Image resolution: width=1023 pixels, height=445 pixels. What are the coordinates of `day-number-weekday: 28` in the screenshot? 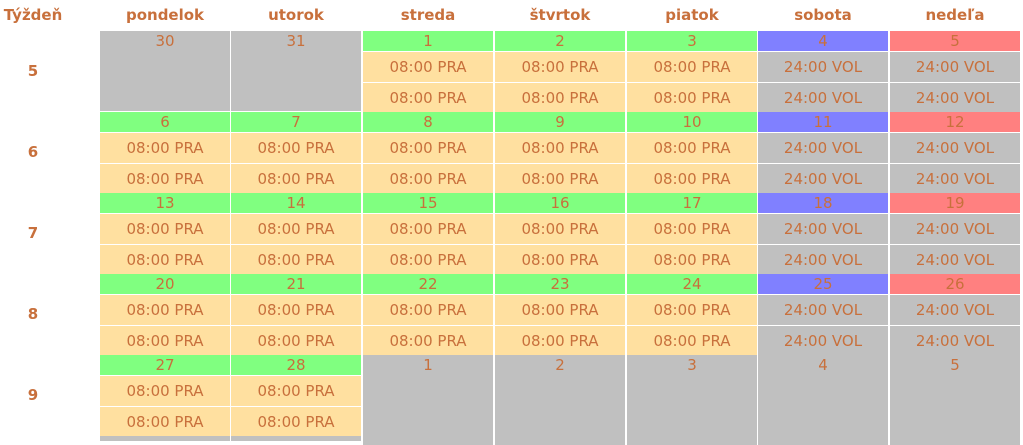 It's located at (296, 365).